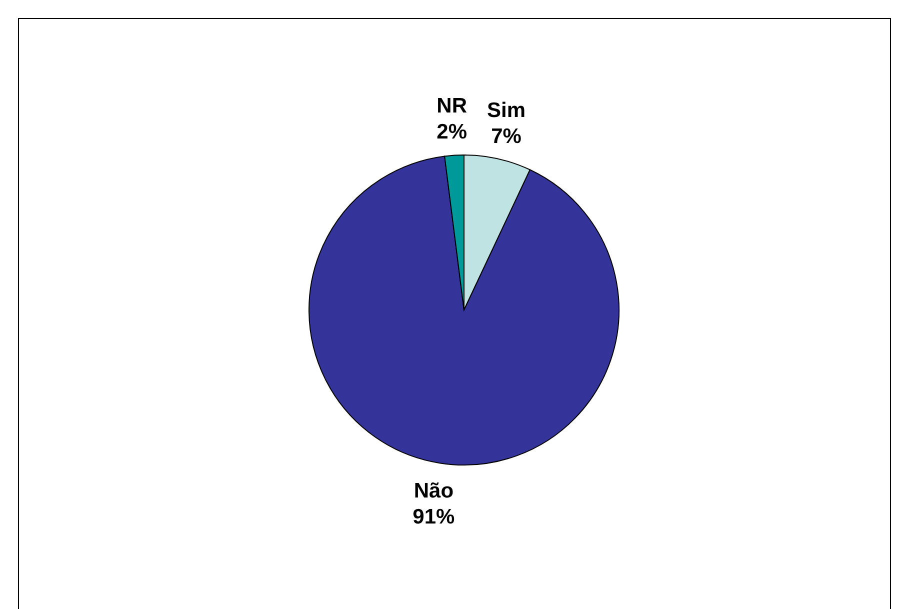 Image resolution: width=909 pixels, height=609 pixels. What do you see at coordinates (452, 106) in the screenshot?
I see `slice-label: NR` at bounding box center [452, 106].